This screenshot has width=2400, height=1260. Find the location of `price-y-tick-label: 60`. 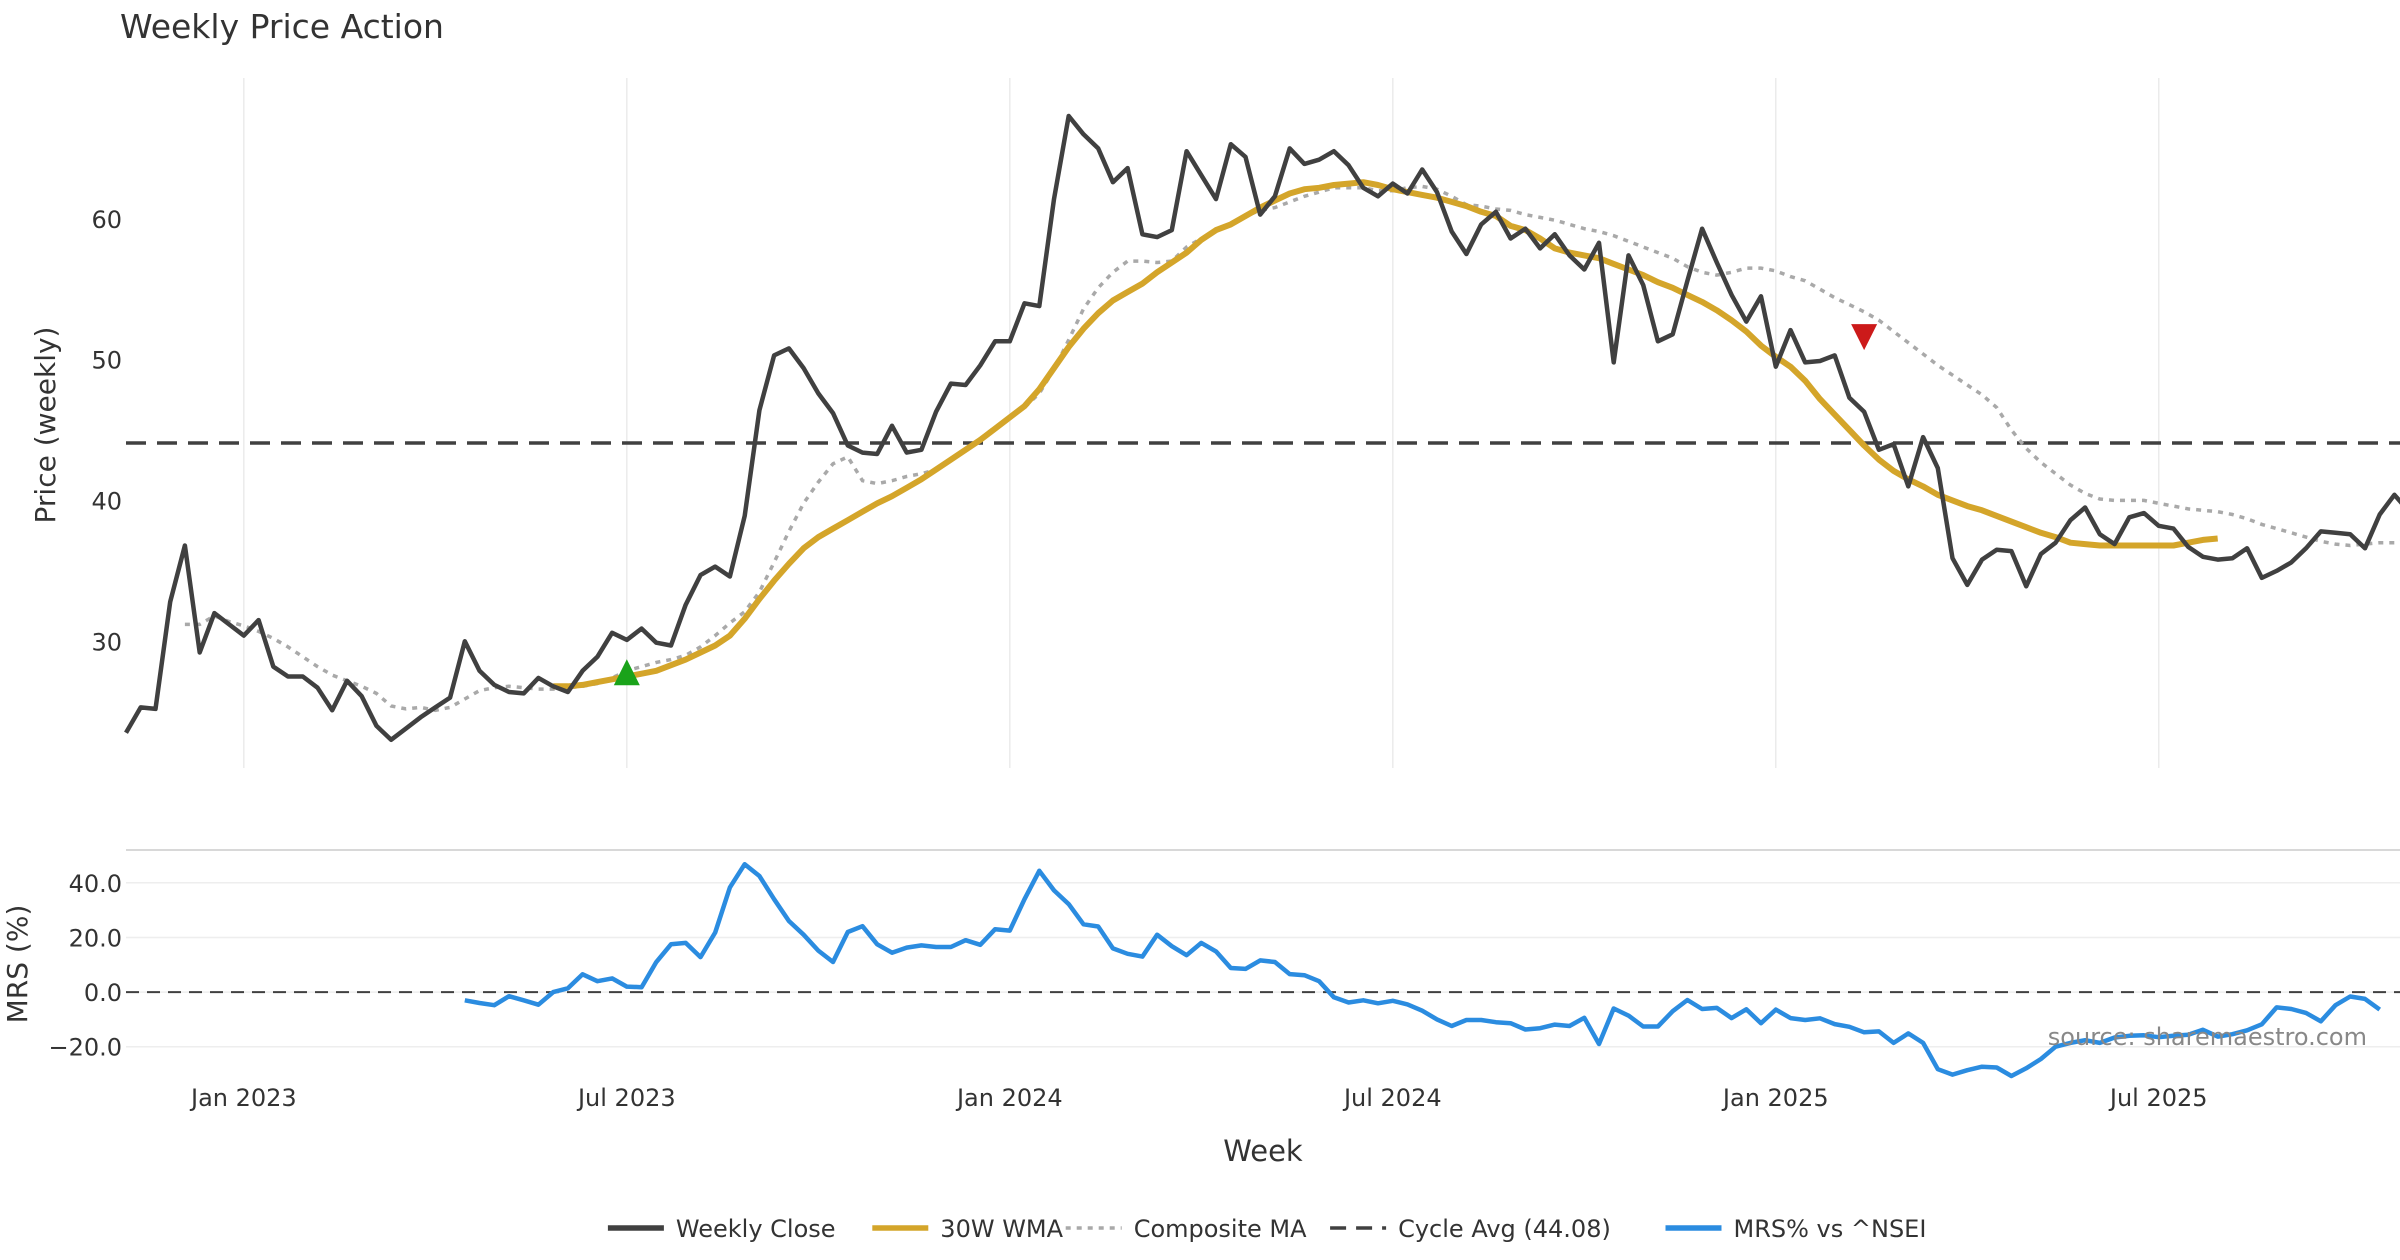

price-y-tick-label: 60 is located at coordinates (106, 220).